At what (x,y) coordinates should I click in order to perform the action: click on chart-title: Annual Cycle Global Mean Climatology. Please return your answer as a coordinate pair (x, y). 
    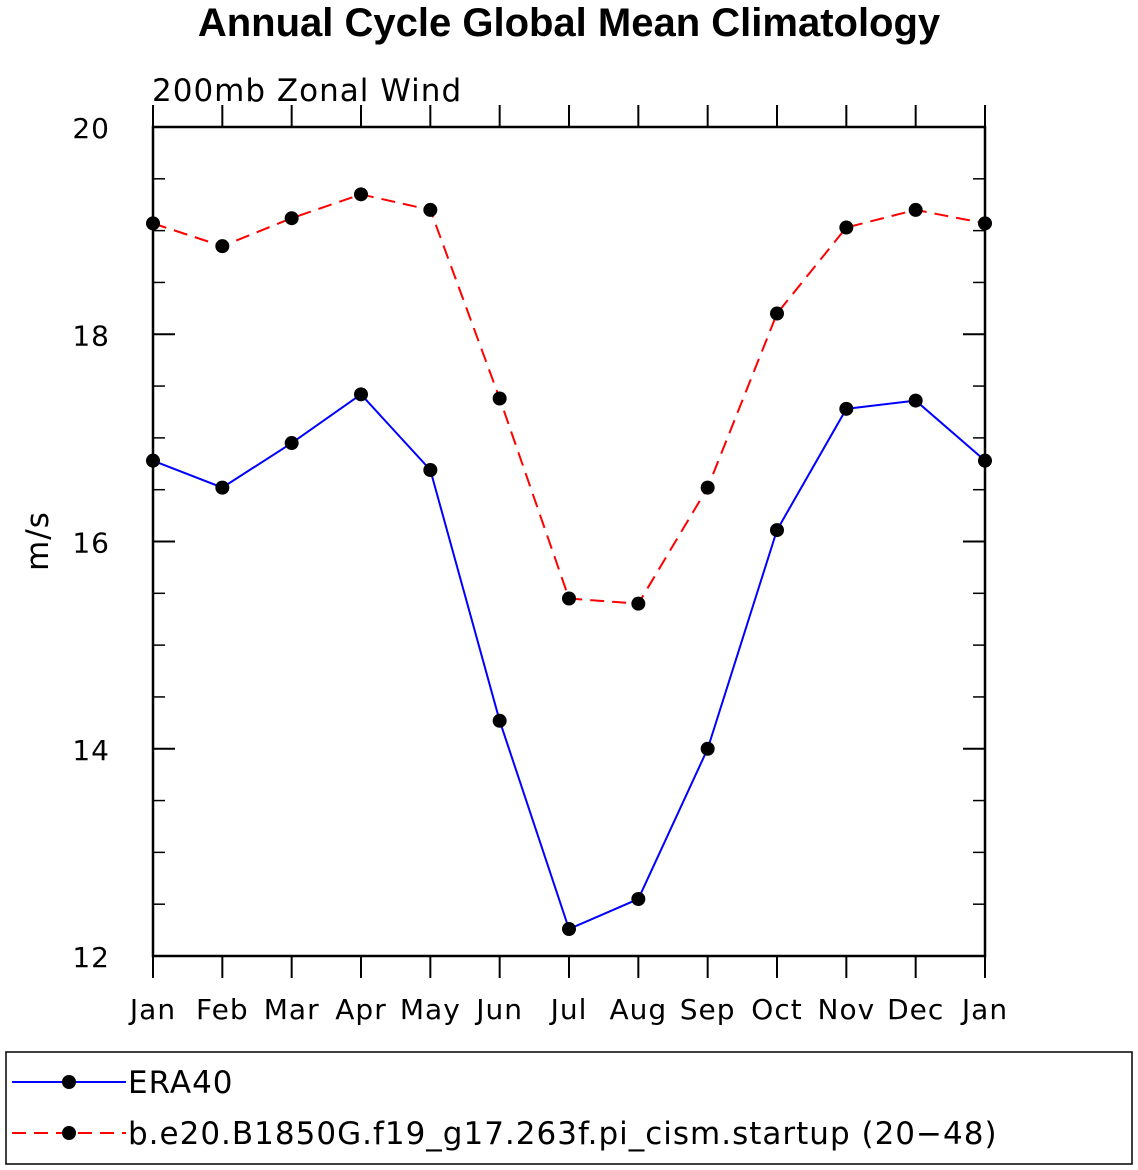
    Looking at the image, I should click on (569, 23).